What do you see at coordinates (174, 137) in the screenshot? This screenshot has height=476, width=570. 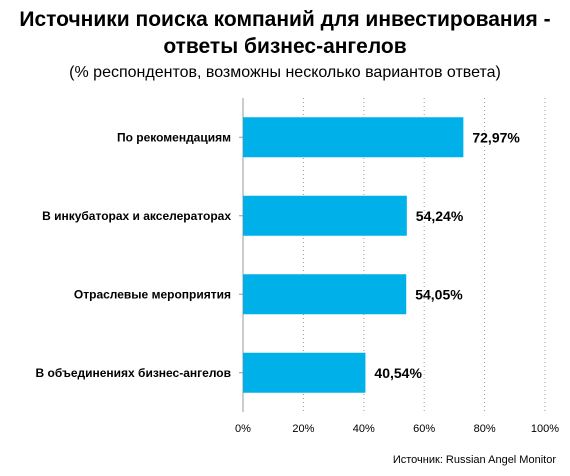 I see `category-label-0: По рекомендациям` at bounding box center [174, 137].